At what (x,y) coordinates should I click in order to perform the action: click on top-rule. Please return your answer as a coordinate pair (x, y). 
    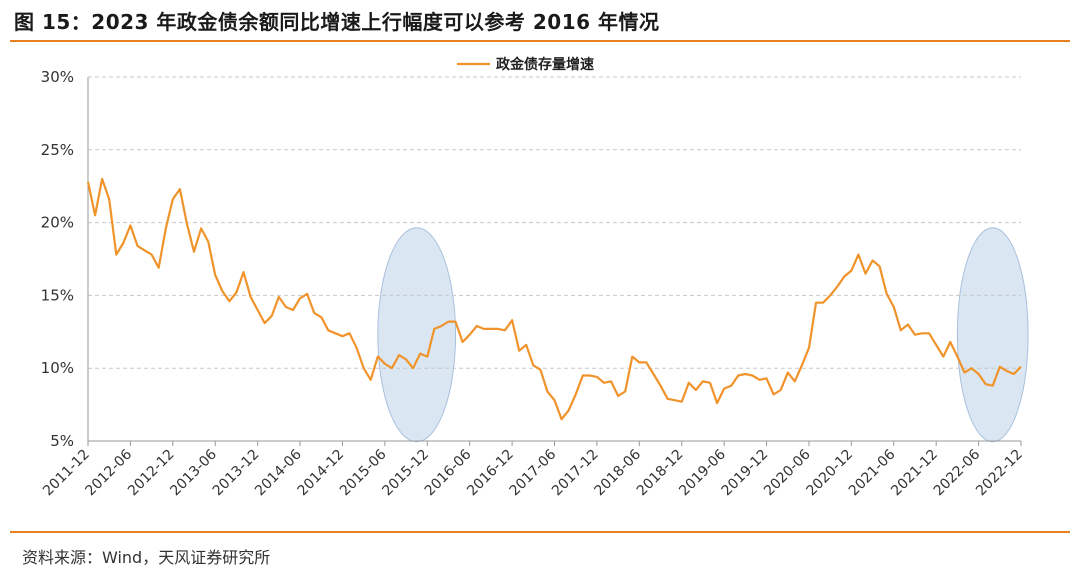
    Looking at the image, I should click on (540, 41).